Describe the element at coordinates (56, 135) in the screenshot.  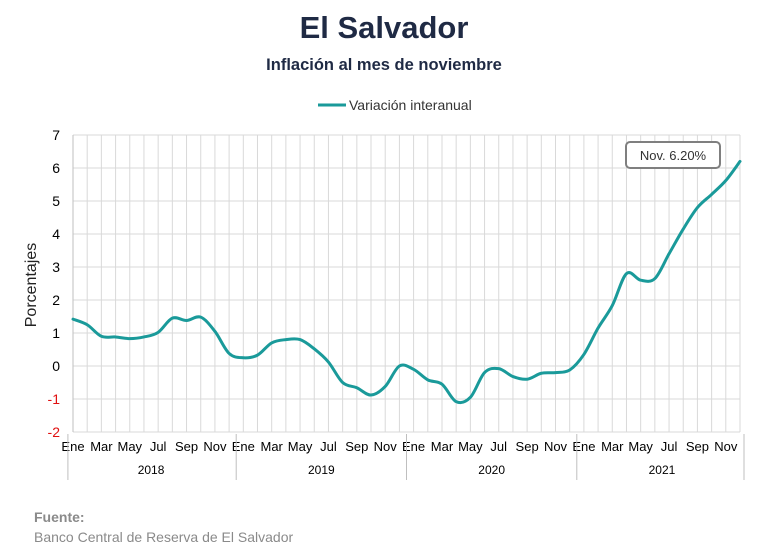
I see `y-tick-label: 7` at that location.